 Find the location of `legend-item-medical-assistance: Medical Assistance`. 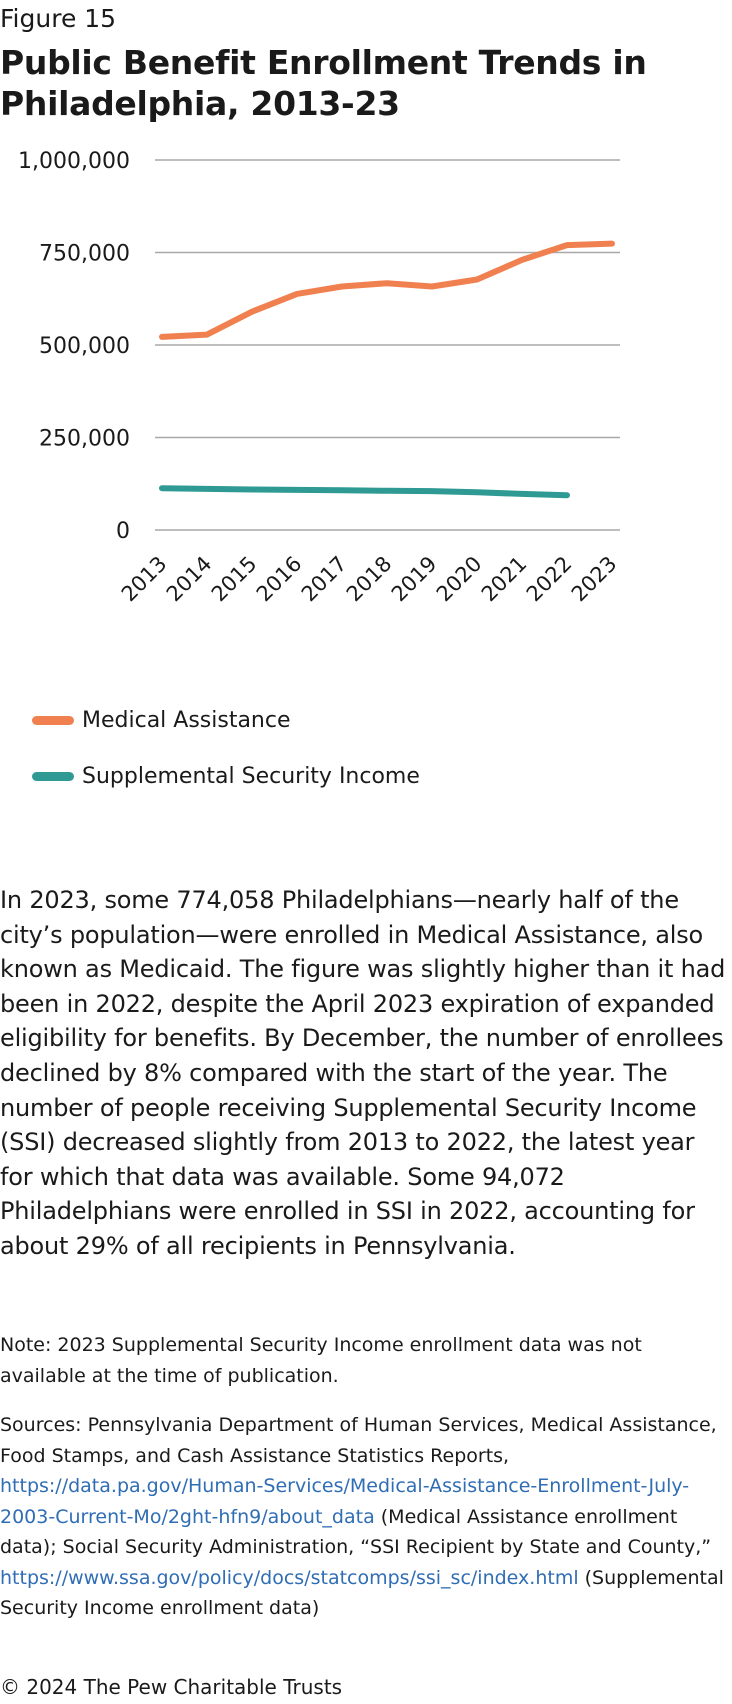

legend-item-medical-assistance: Medical Assistance is located at coordinates (226, 720).